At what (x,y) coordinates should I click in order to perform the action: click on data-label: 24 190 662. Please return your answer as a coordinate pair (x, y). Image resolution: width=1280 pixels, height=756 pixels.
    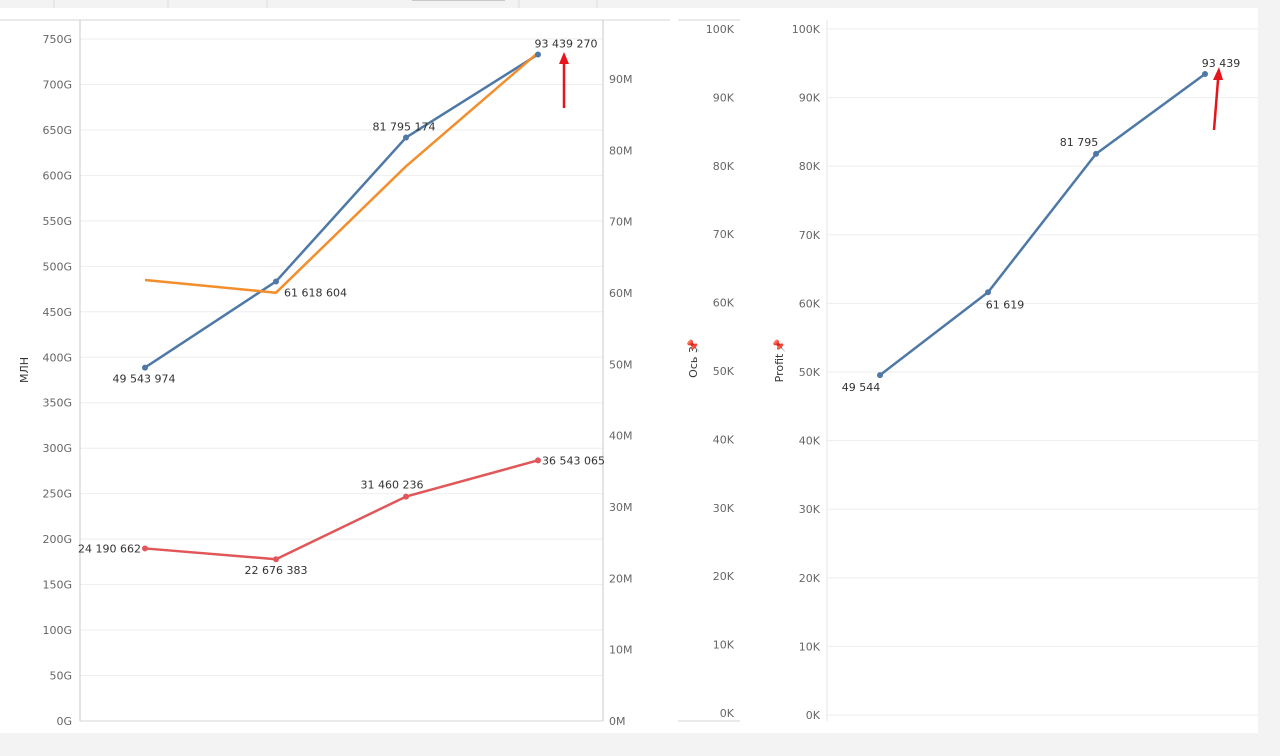
    Looking at the image, I should click on (109, 548).